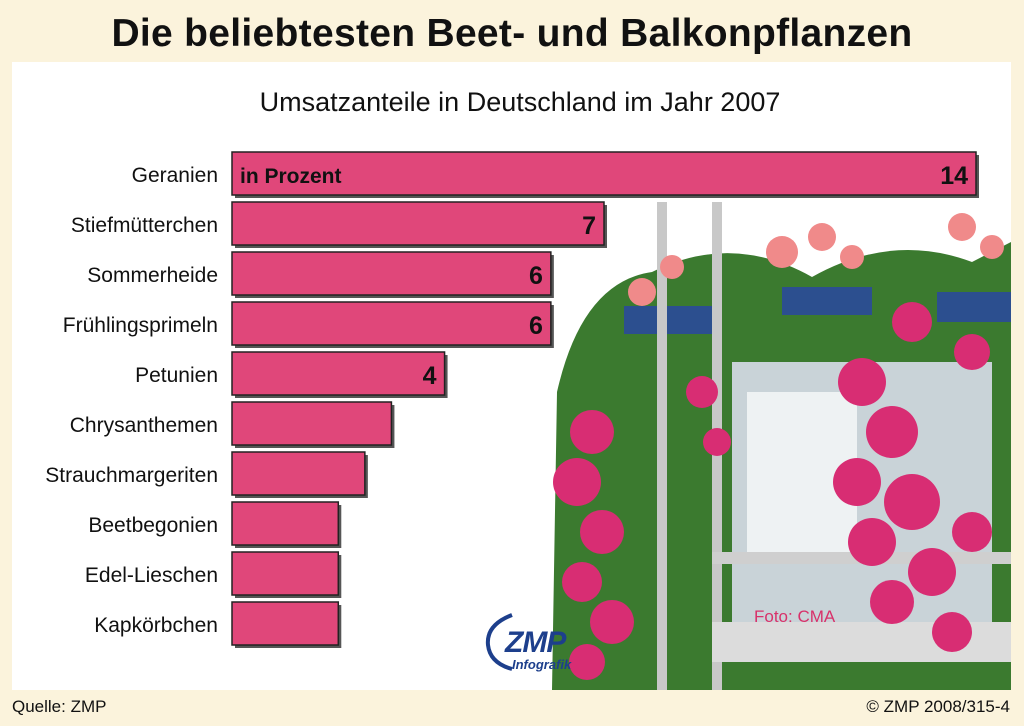 The image size is (1024, 726). What do you see at coordinates (954, 176) in the screenshot?
I see `value-label: 14` at bounding box center [954, 176].